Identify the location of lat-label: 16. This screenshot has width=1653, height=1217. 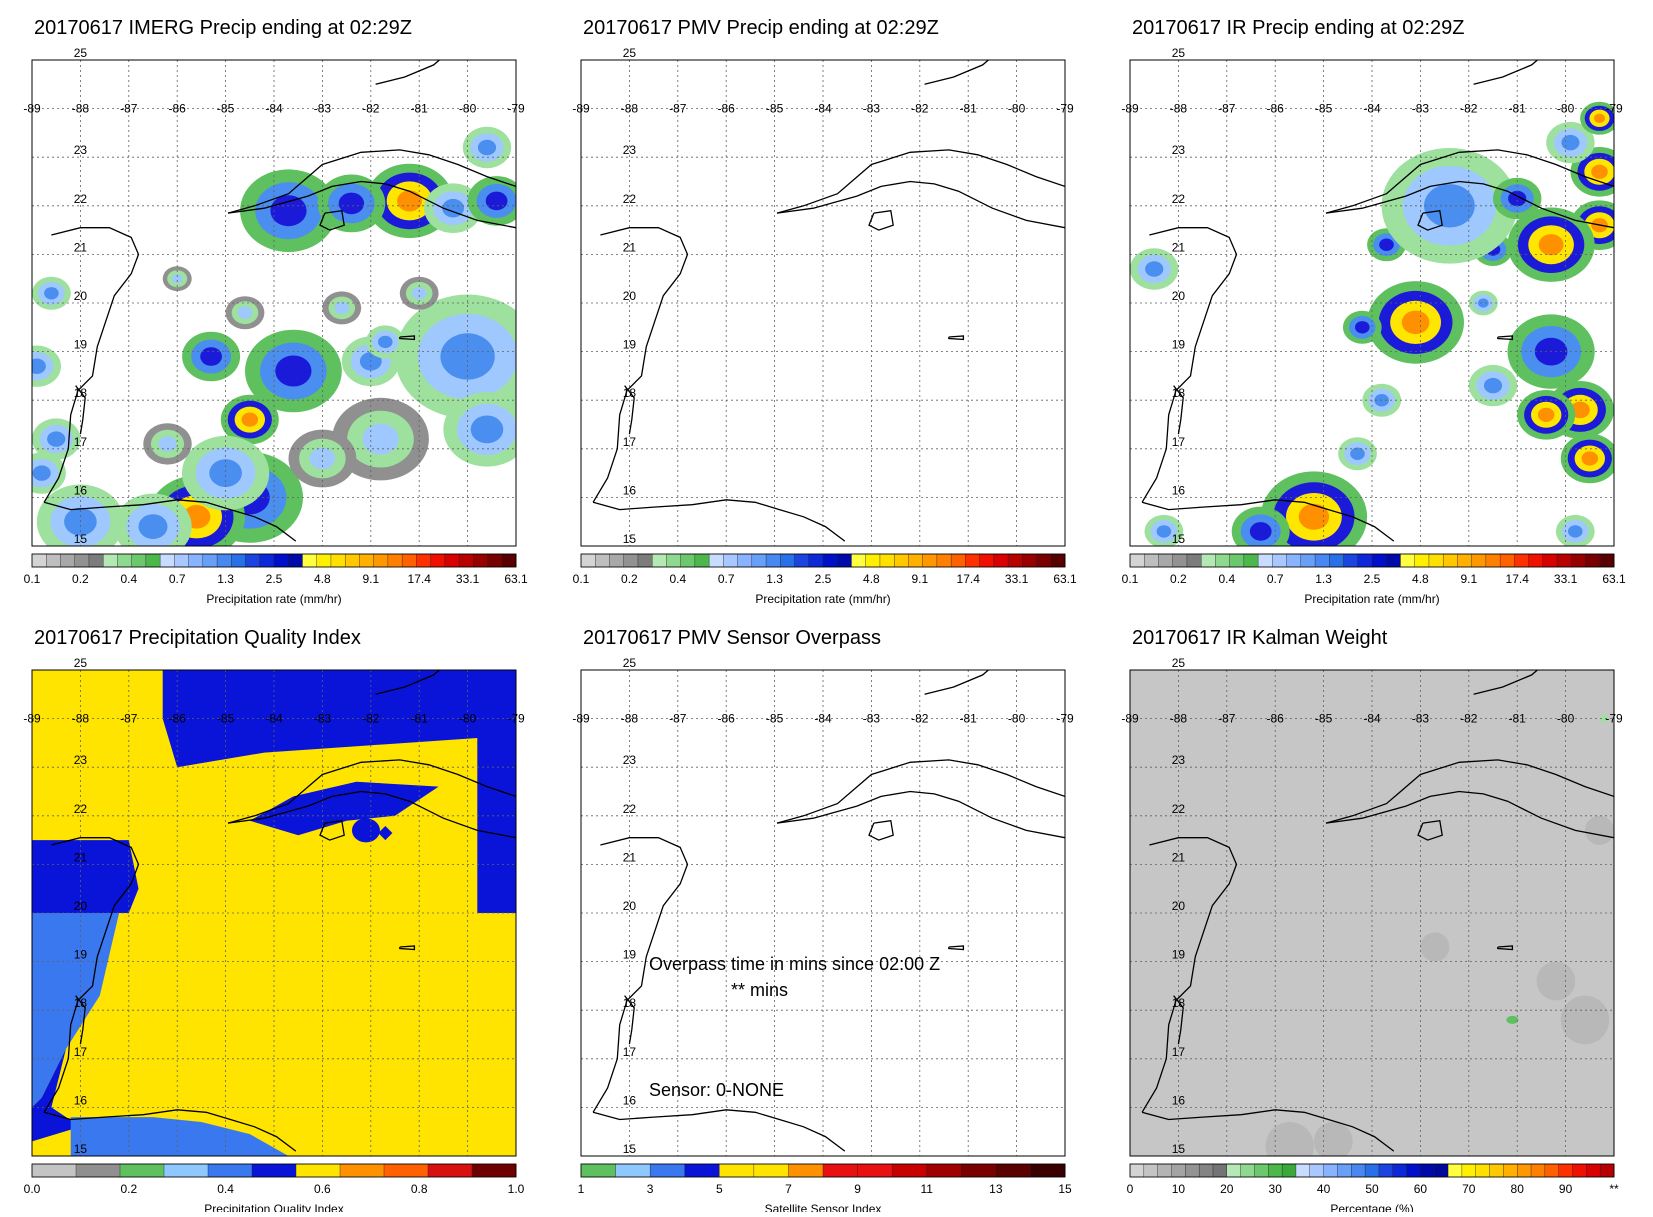
(81, 490).